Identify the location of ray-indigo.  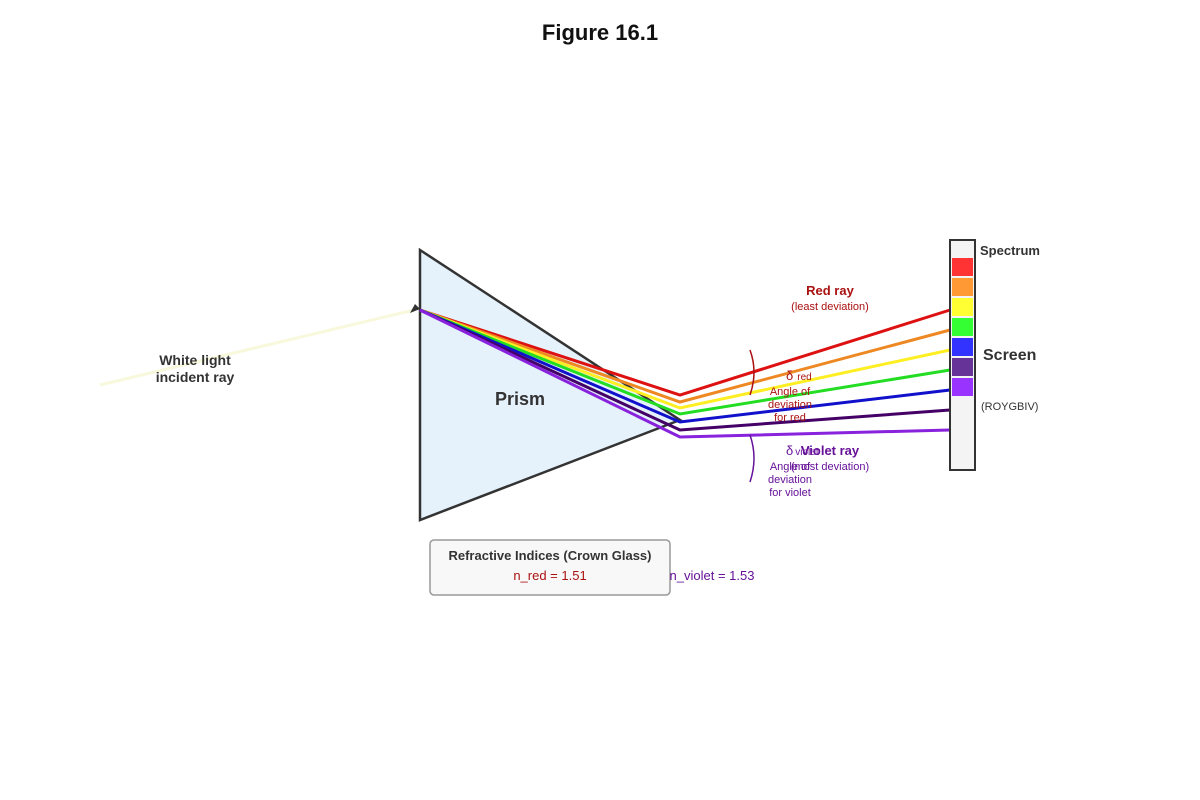
(685, 370).